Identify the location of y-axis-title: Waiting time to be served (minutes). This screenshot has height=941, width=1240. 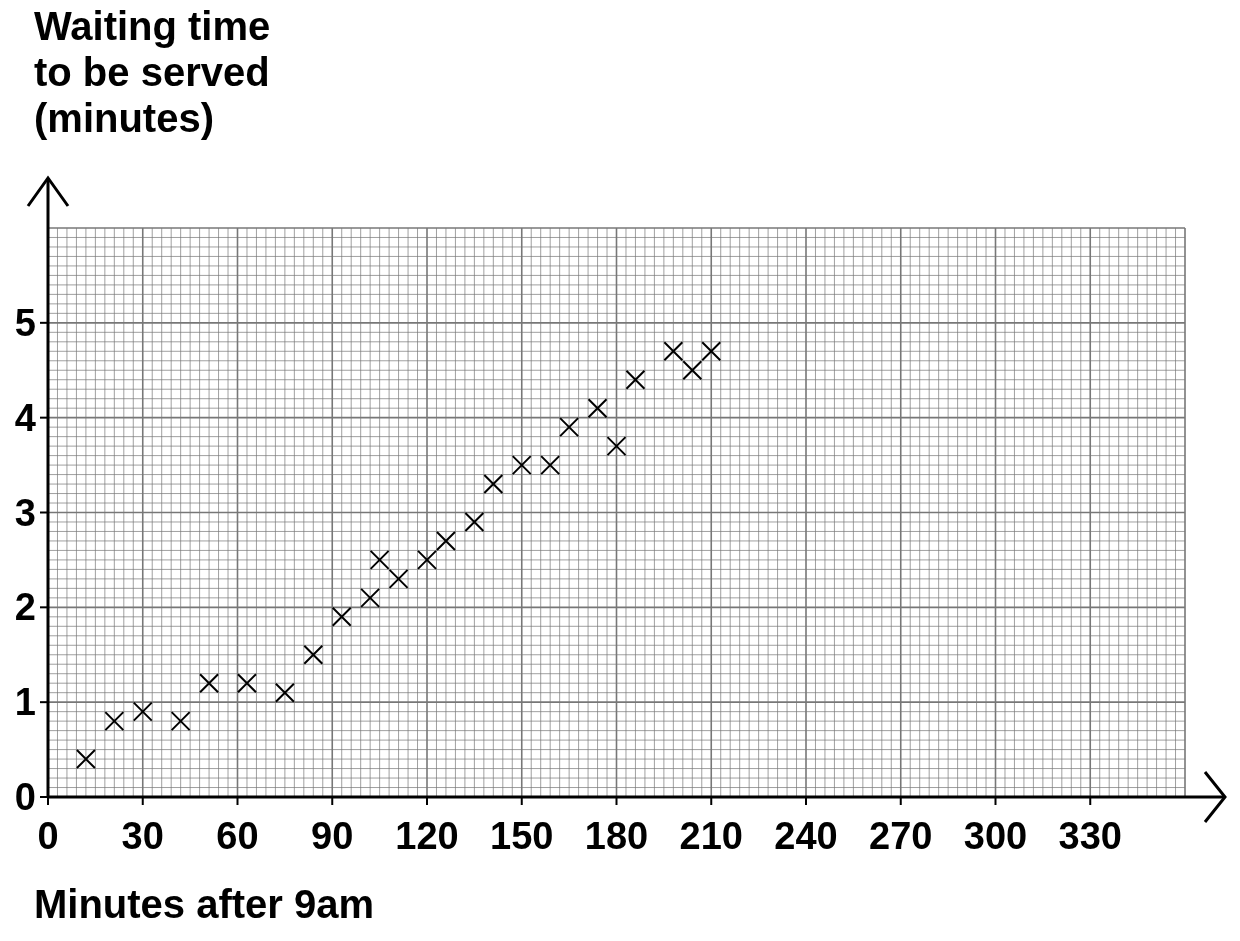
(152, 72).